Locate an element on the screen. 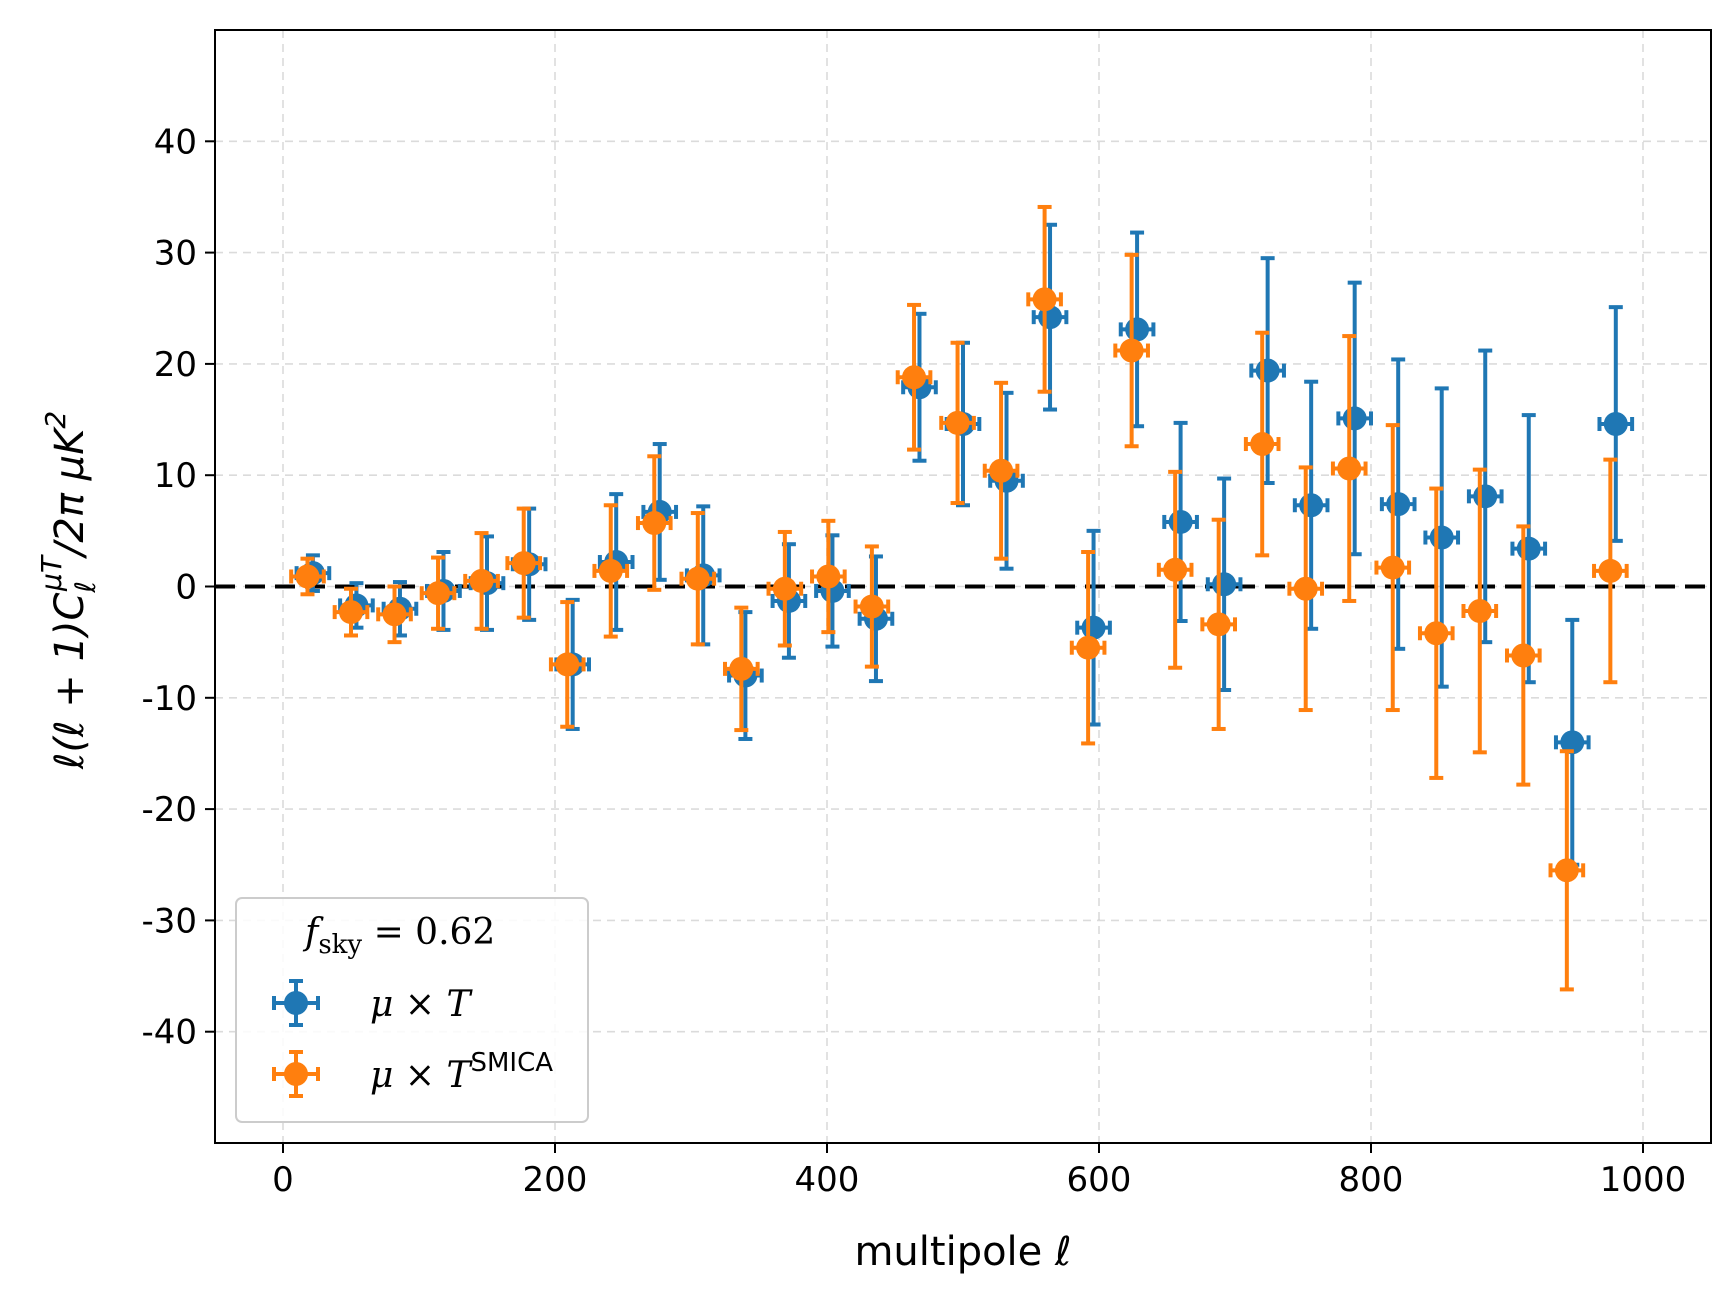  y-tick-label: -40 is located at coordinates (169, 1033).